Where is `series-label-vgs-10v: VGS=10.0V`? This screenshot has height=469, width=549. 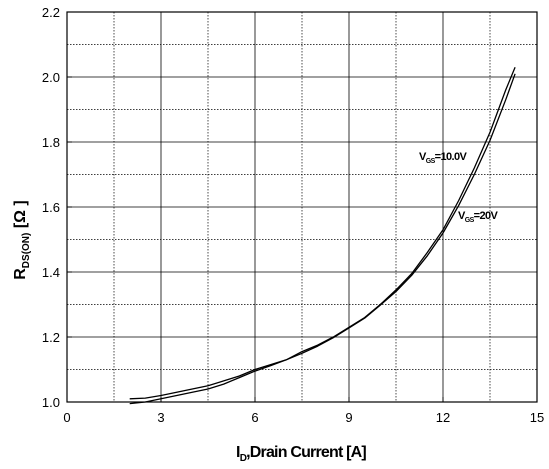 series-label-vgs-10v: VGS=10.0V is located at coordinates (443, 158).